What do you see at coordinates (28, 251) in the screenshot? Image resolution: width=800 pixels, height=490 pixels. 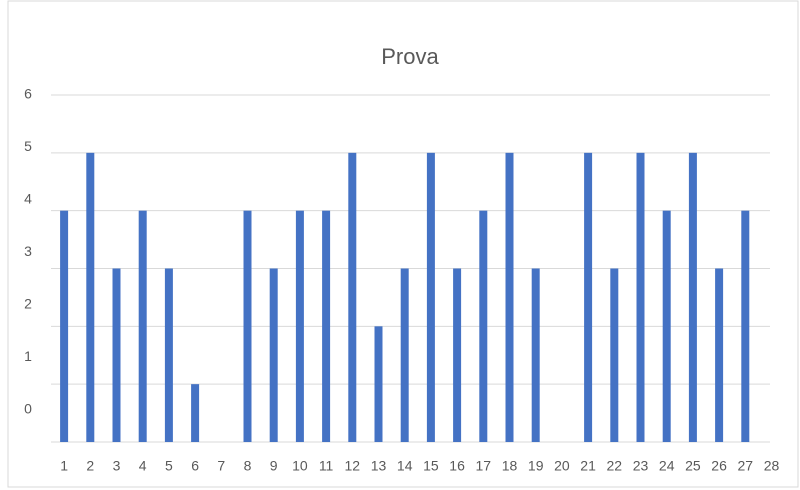 I see `y-tick-label: 3` at bounding box center [28, 251].